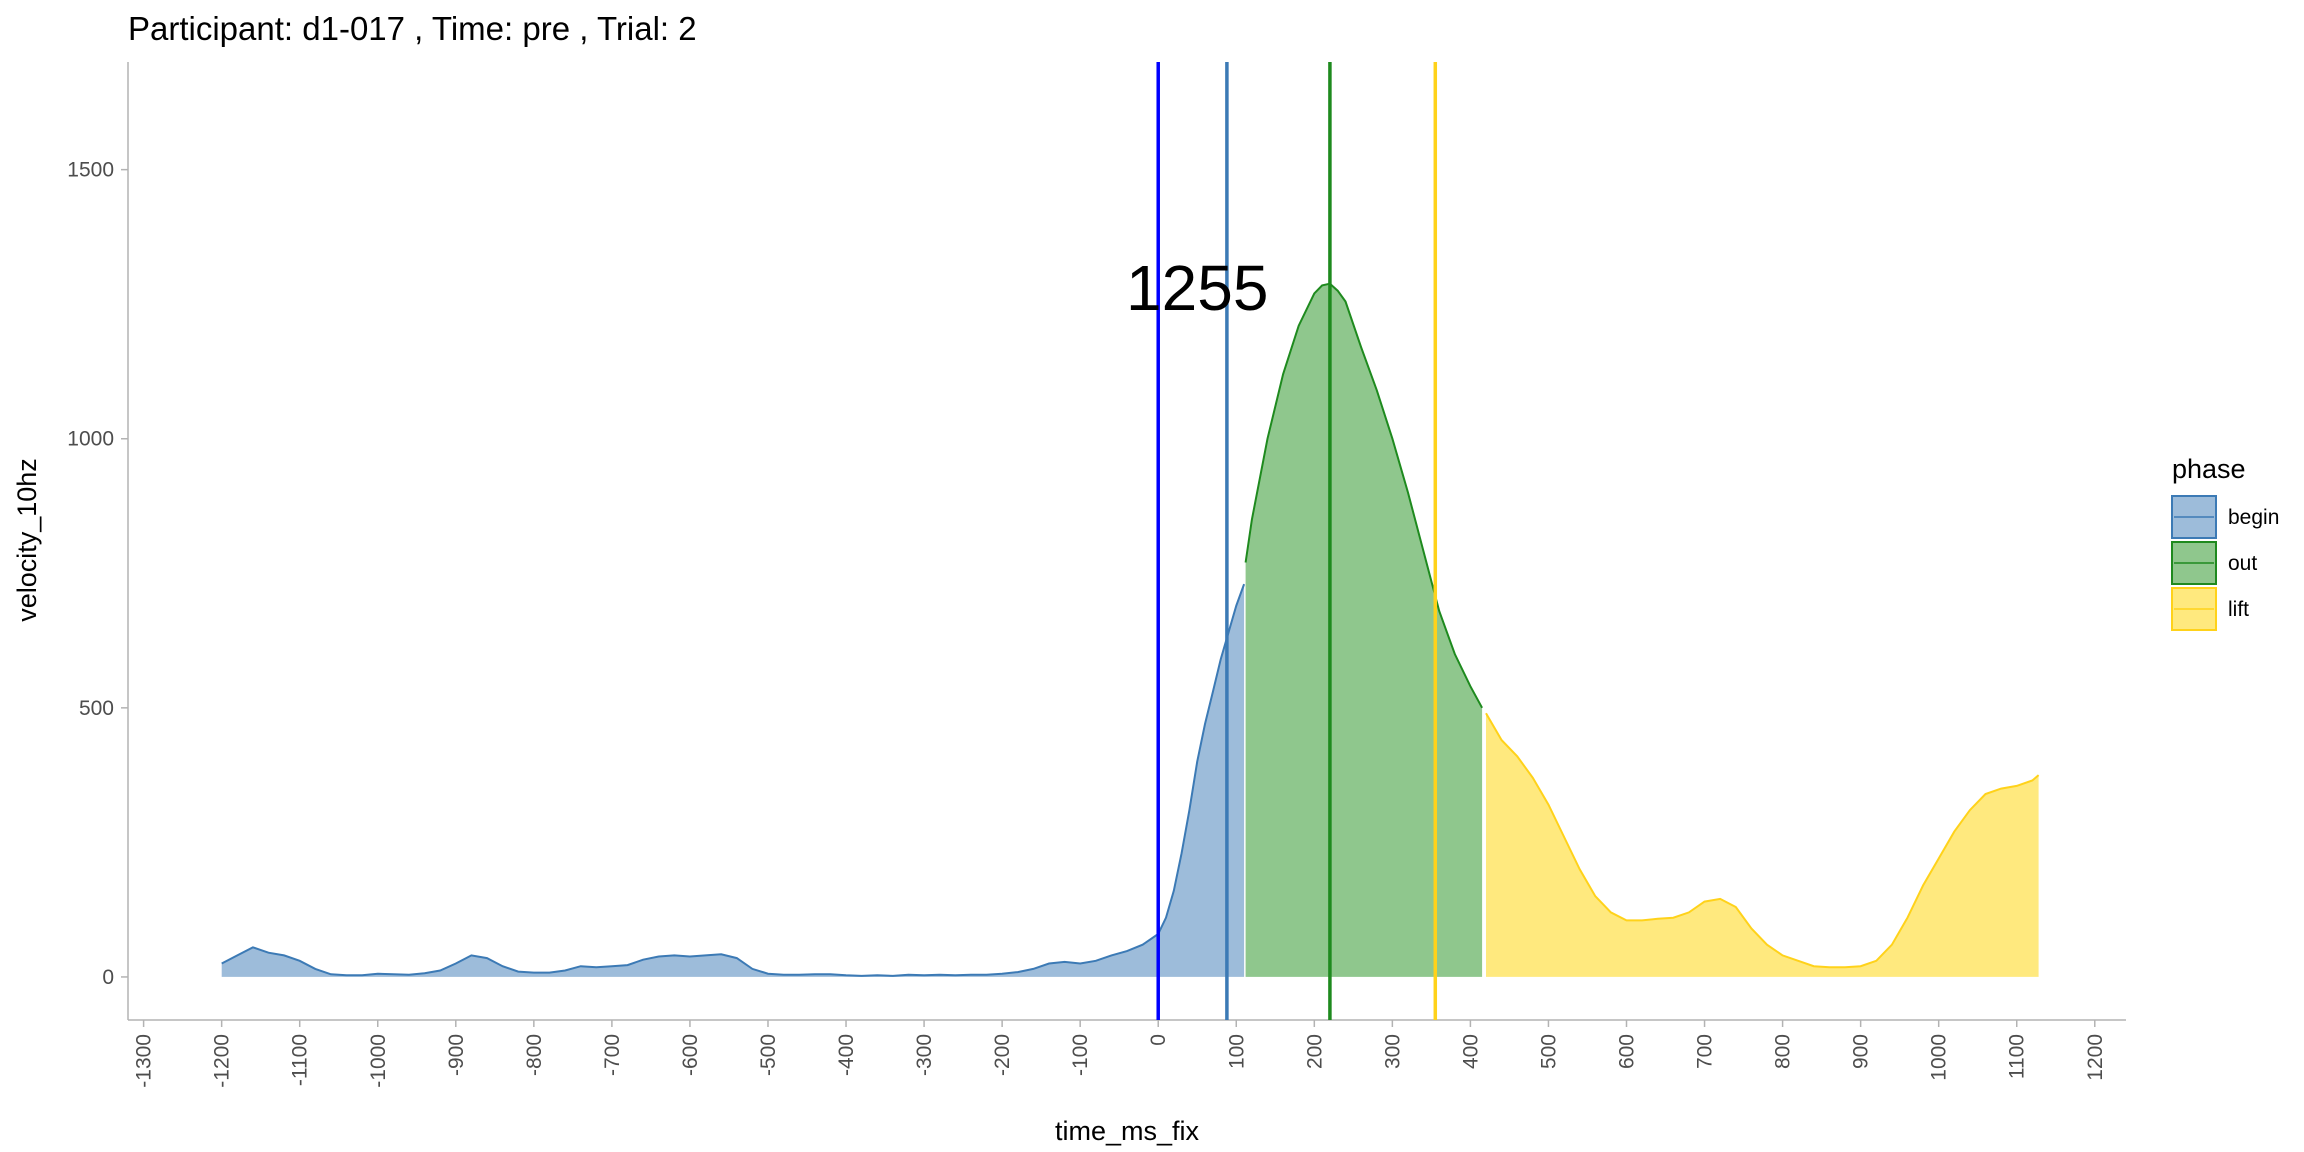 The width and height of the screenshot is (2304, 1152). What do you see at coordinates (2225, 542) in the screenshot?
I see `legend: phase begin out lift` at bounding box center [2225, 542].